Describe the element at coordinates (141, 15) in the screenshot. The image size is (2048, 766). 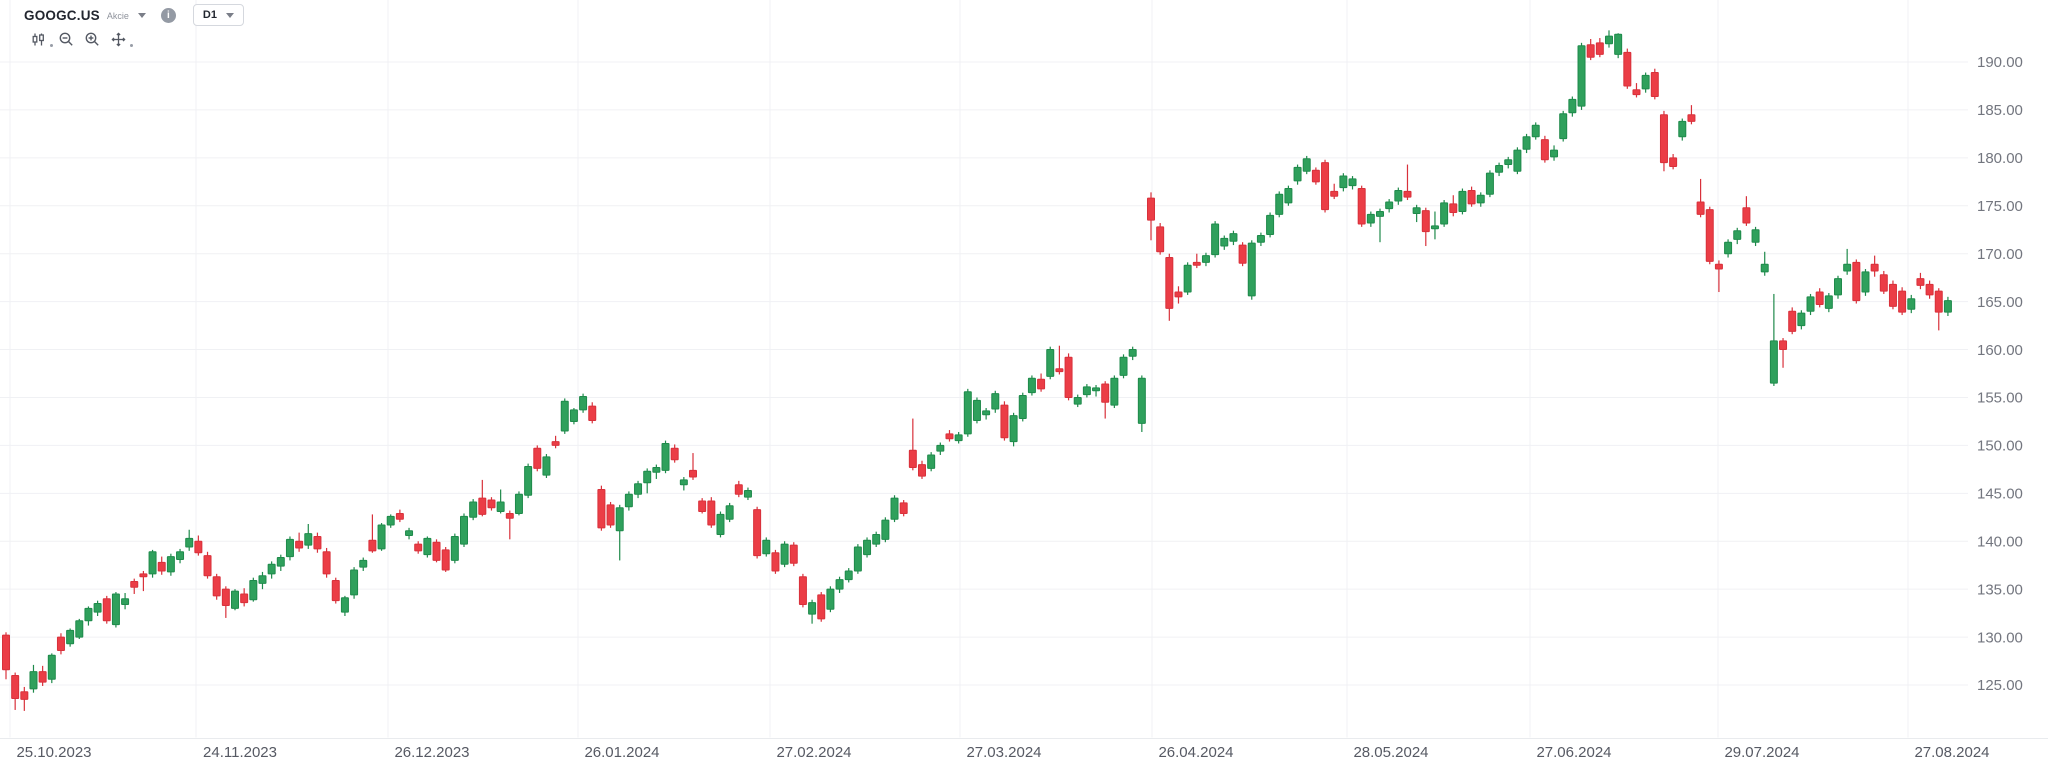
I see `symbol-dropdown-caret-icon` at that location.